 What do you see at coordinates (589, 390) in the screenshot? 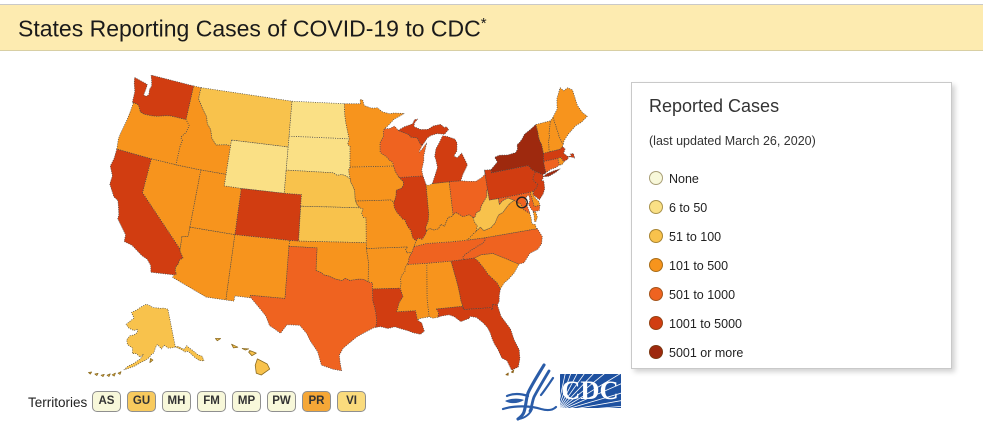
I see `svg-text: CDC` at bounding box center [589, 390].